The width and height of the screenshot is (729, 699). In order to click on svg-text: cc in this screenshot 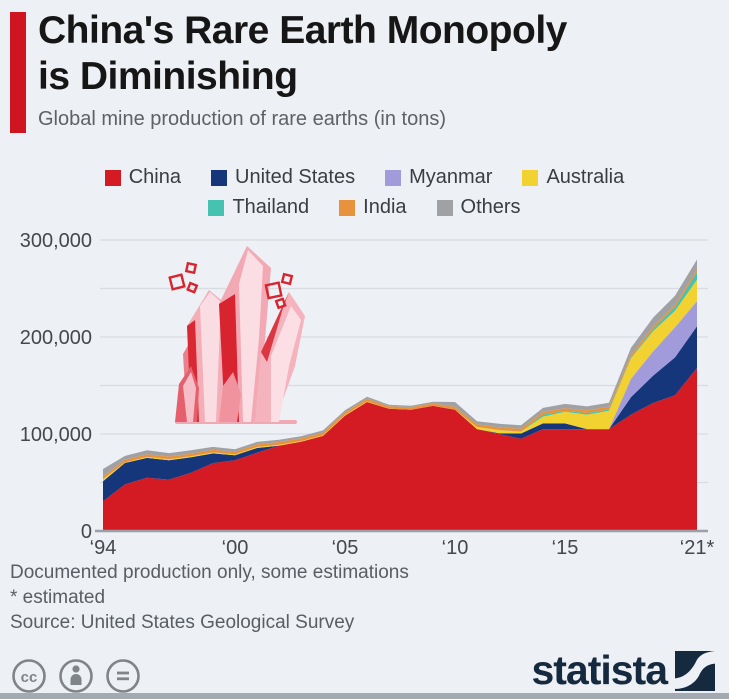, I will do `click(29, 677)`.